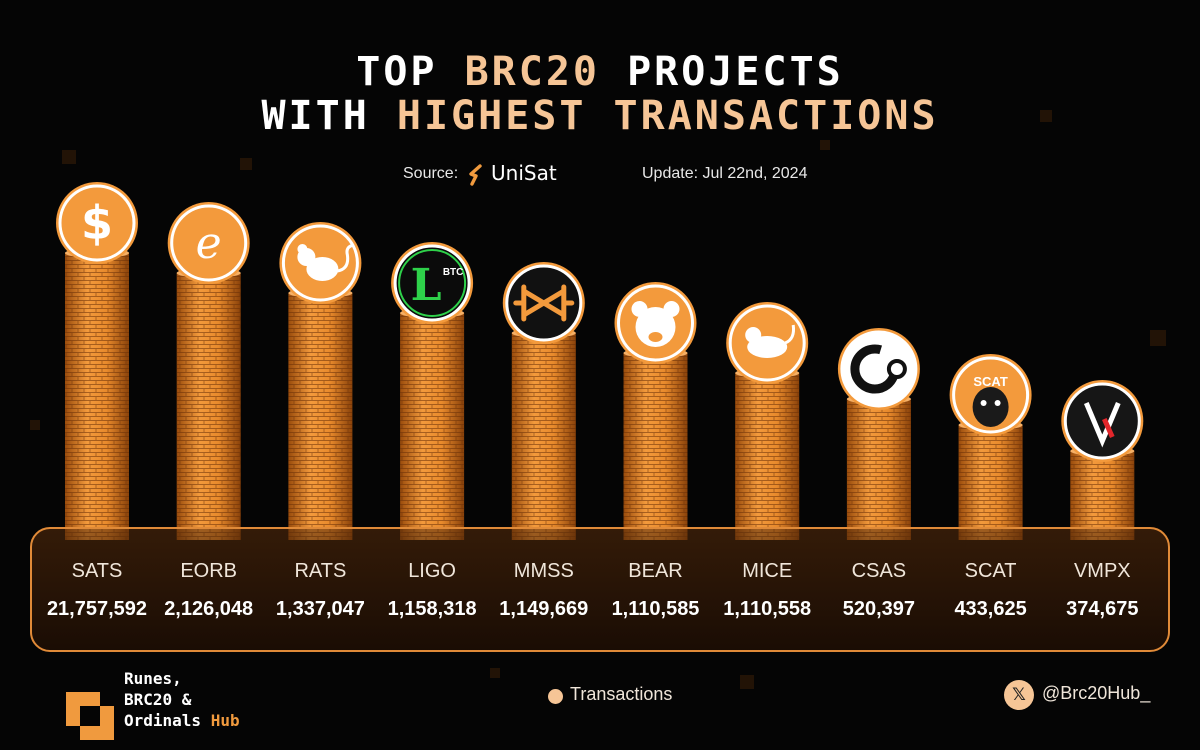 The height and width of the screenshot is (750, 1200). Describe the element at coordinates (1102, 571) in the screenshot. I see `category-label: VMPX` at that location.